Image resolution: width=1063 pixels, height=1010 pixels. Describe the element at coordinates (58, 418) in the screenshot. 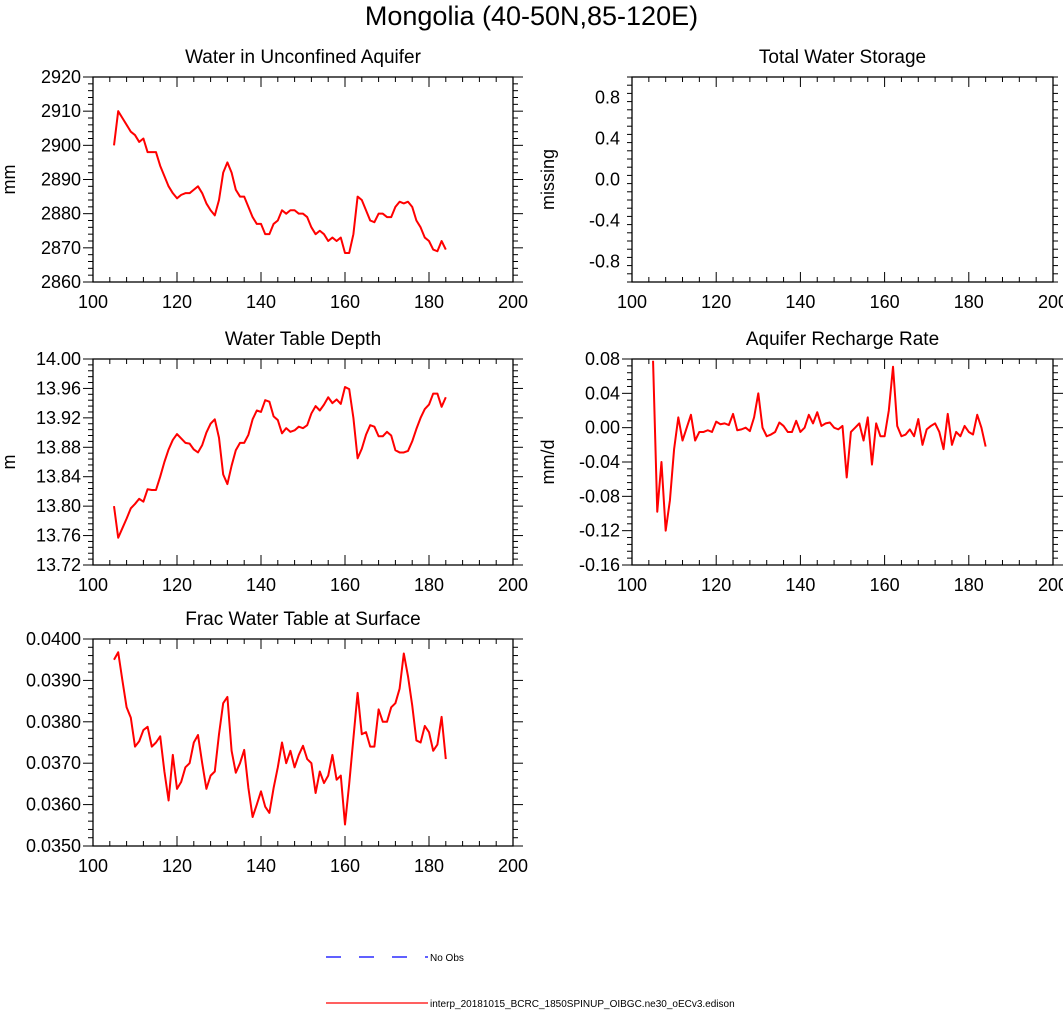

I see `y-tick-label: 13.92` at that location.